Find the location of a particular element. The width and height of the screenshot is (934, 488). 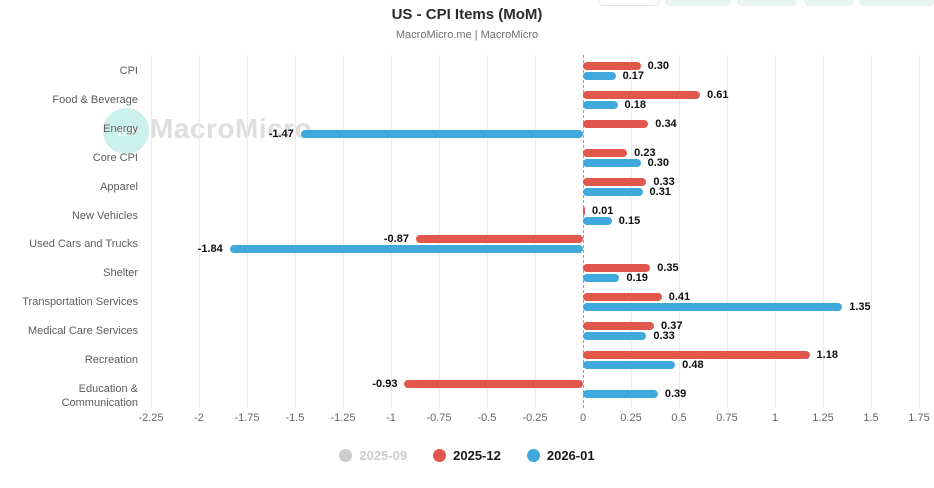

bar-value-label: 0.23 is located at coordinates (645, 152).